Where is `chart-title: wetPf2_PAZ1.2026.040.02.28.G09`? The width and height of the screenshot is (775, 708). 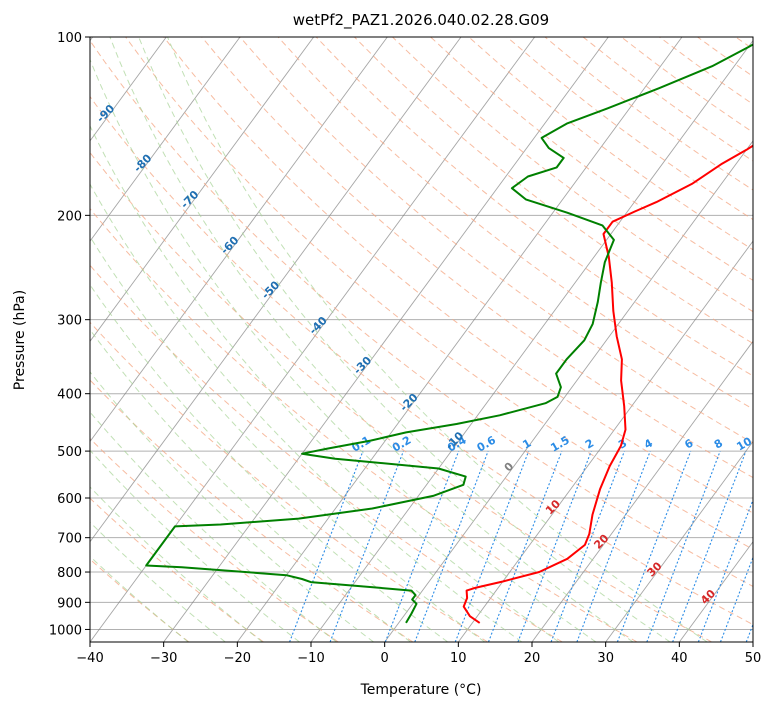
chart-title: wetPf2_PAZ1.2026.040.02.28.G09 is located at coordinates (421, 20).